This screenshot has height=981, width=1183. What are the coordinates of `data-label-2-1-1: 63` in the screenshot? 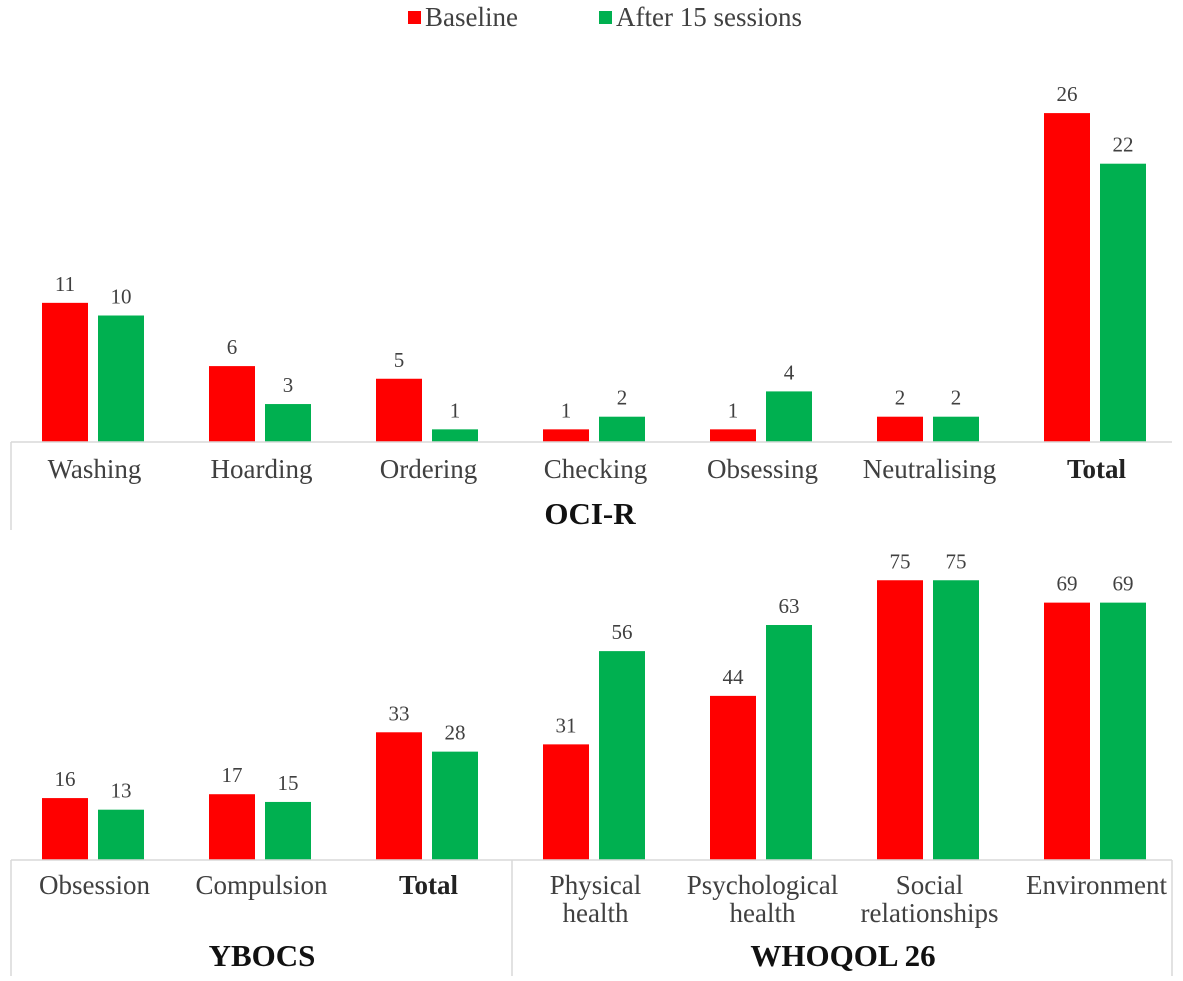 It's located at (789, 606).